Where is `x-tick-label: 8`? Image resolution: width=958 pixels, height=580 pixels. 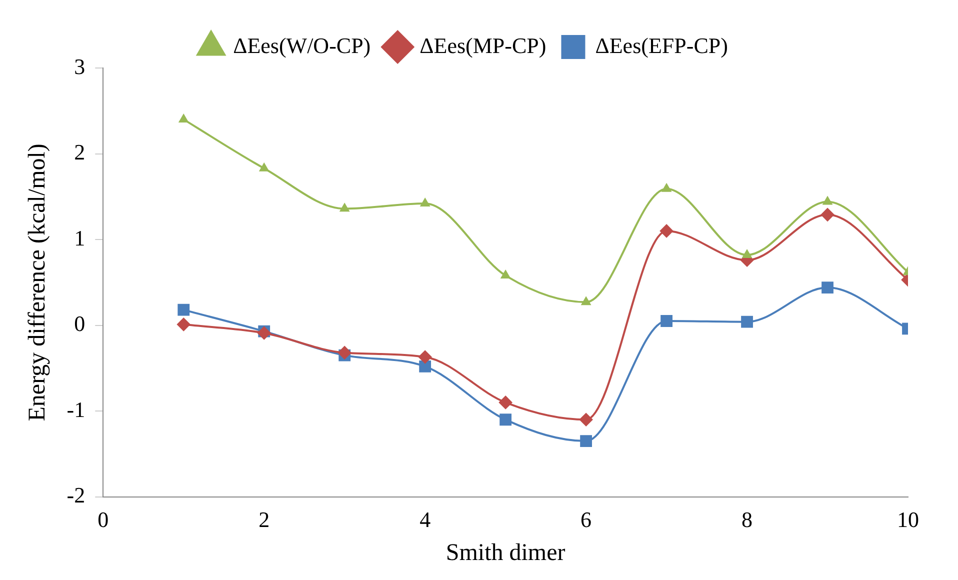
x-tick-label: 8 is located at coordinates (747, 519).